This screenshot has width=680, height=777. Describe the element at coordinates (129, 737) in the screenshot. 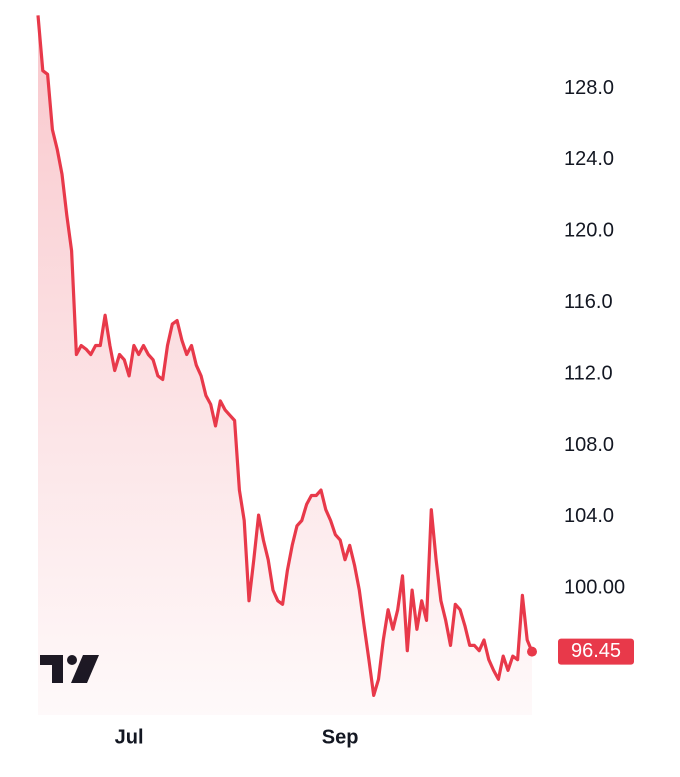

I see `x-tick-label: Jul` at that location.